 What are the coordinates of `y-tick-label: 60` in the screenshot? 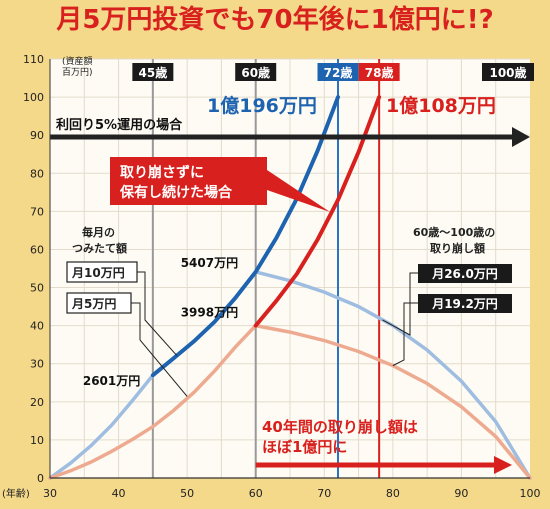 It's located at (37, 249).